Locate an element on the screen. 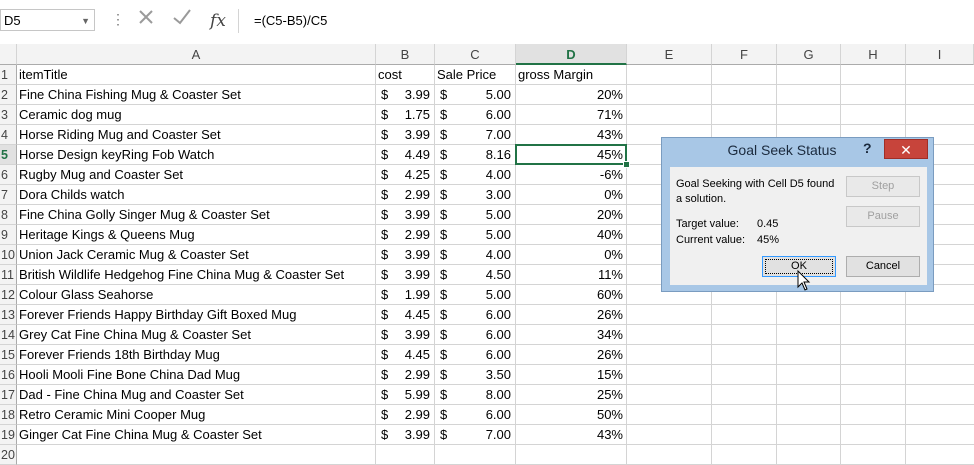 This screenshot has height=465, width=974. sale-price-cell: $8.00 is located at coordinates (475, 395).